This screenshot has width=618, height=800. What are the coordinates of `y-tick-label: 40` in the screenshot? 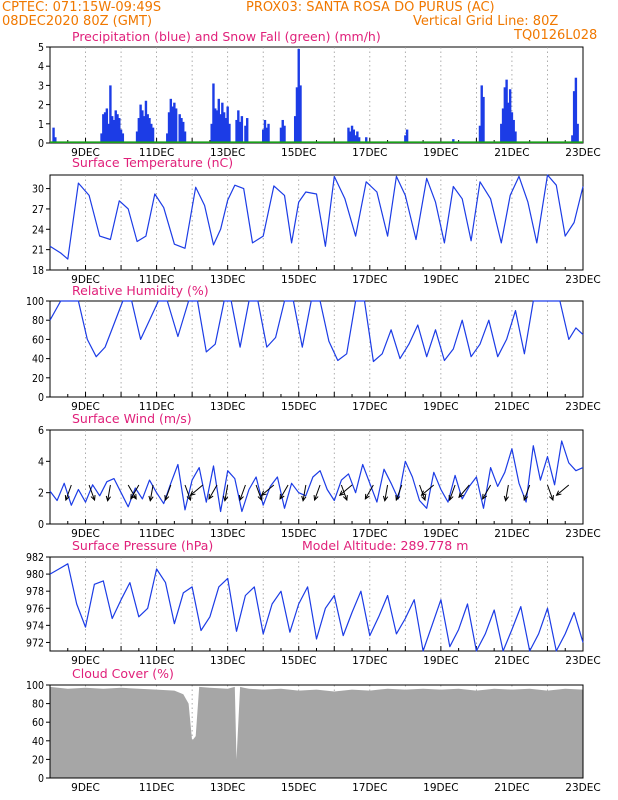 It's located at (38, 742).